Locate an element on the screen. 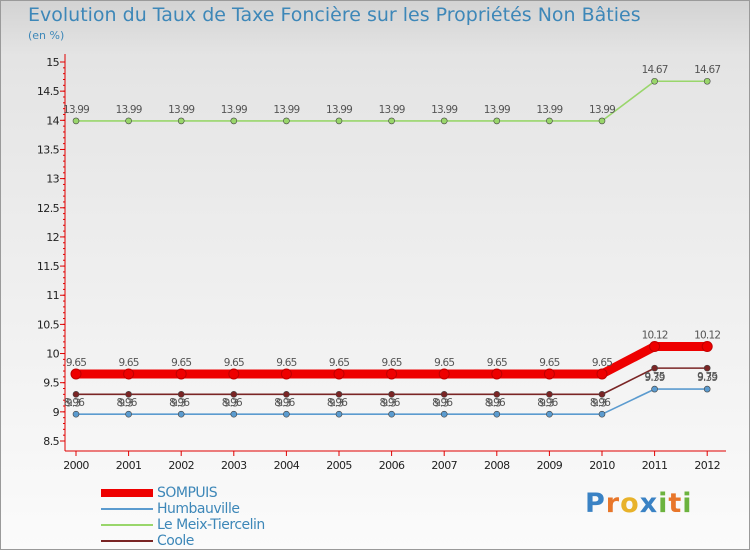  logo-letter: x is located at coordinates (649, 503).